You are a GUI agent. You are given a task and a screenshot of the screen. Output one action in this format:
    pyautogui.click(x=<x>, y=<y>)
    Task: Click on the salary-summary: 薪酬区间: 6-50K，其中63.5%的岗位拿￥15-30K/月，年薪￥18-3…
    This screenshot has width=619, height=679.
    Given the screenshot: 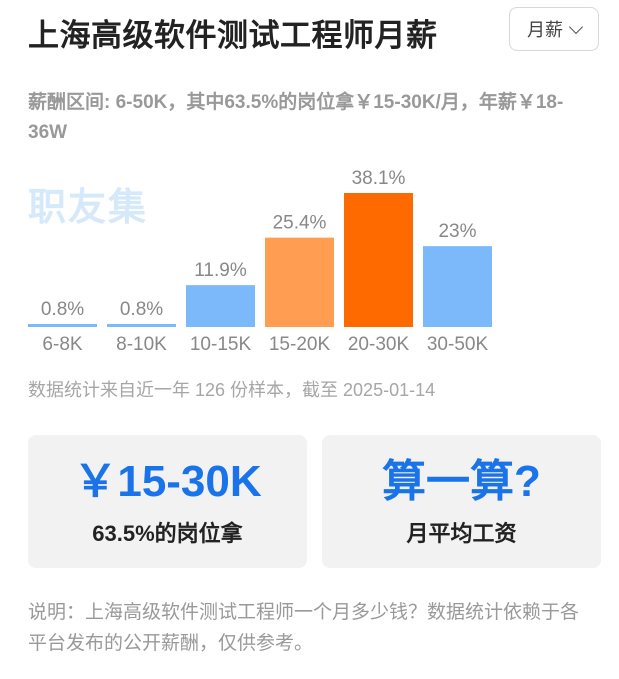 What is the action you would take?
    pyautogui.click(x=296, y=117)
    